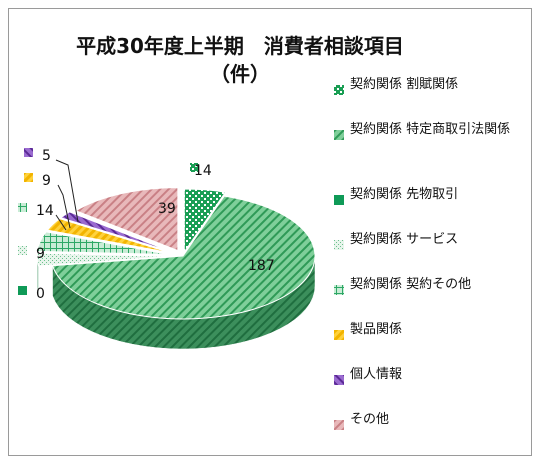 The width and height of the screenshot is (542, 465). Describe the element at coordinates (411, 284) in the screenshot. I see `legend-label: 契約関係 契約その他` at that location.